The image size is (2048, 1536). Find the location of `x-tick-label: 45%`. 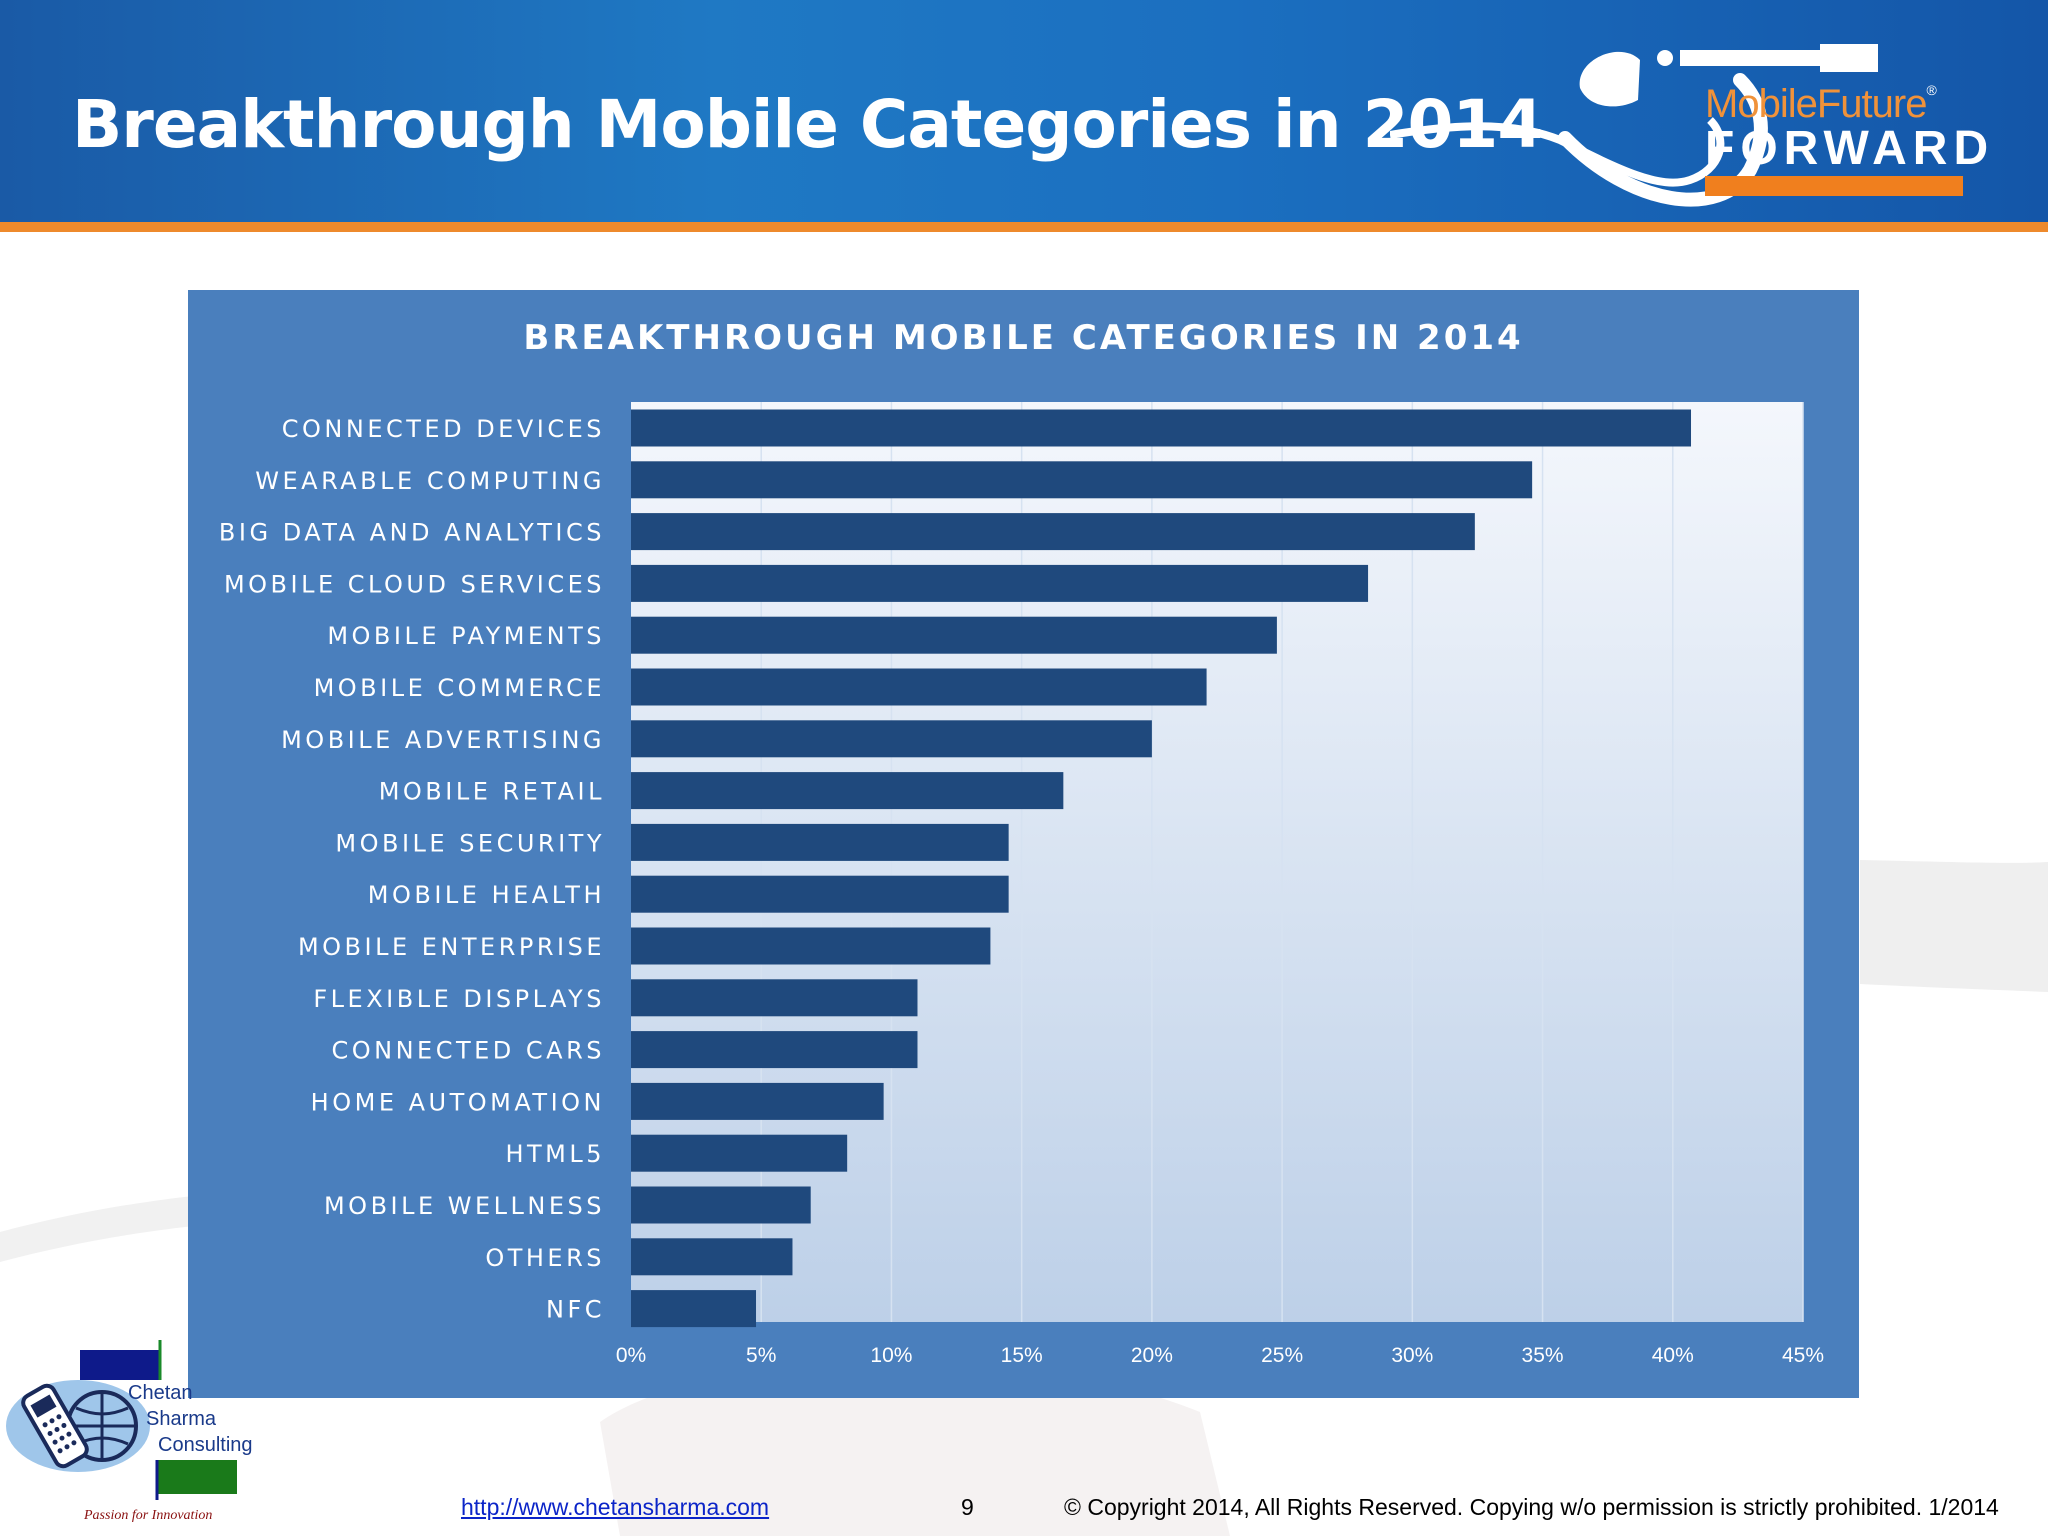

x-tick-label: 45% is located at coordinates (1803, 1355).